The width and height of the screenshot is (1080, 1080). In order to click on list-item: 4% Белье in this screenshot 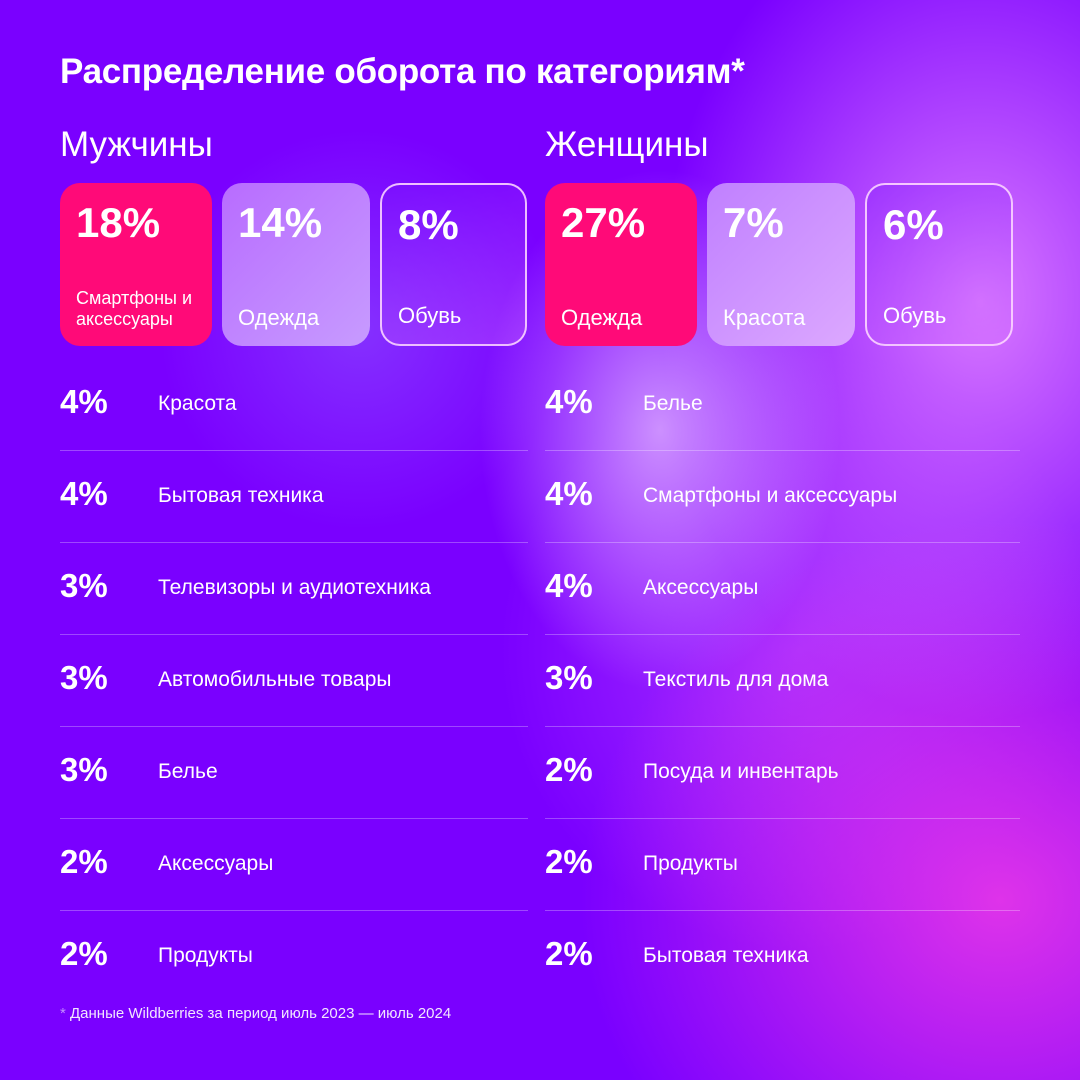, I will do `click(782, 405)`.